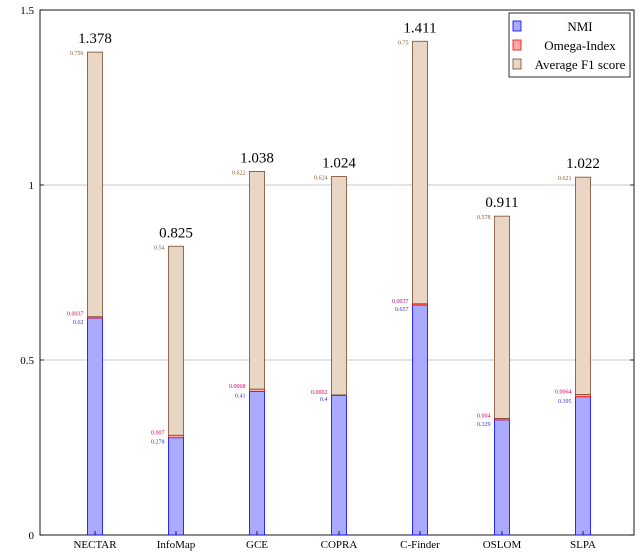  Describe the element at coordinates (563, 393) in the screenshot. I see `value-label-omega-index: 0.0064` at that location.